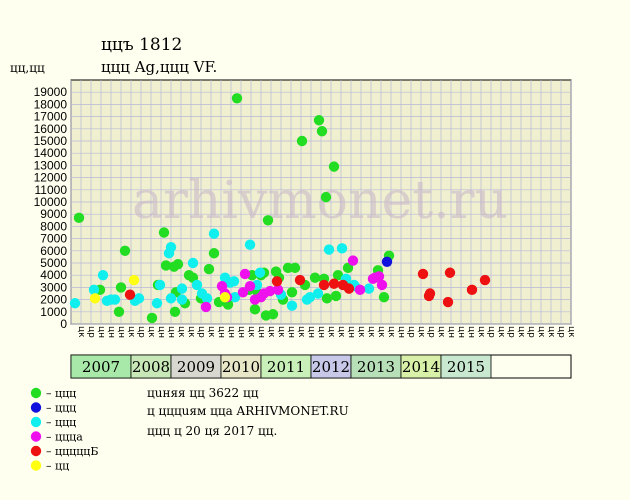 The image size is (630, 500). I want to click on year-label: 2010, so click(241, 367).